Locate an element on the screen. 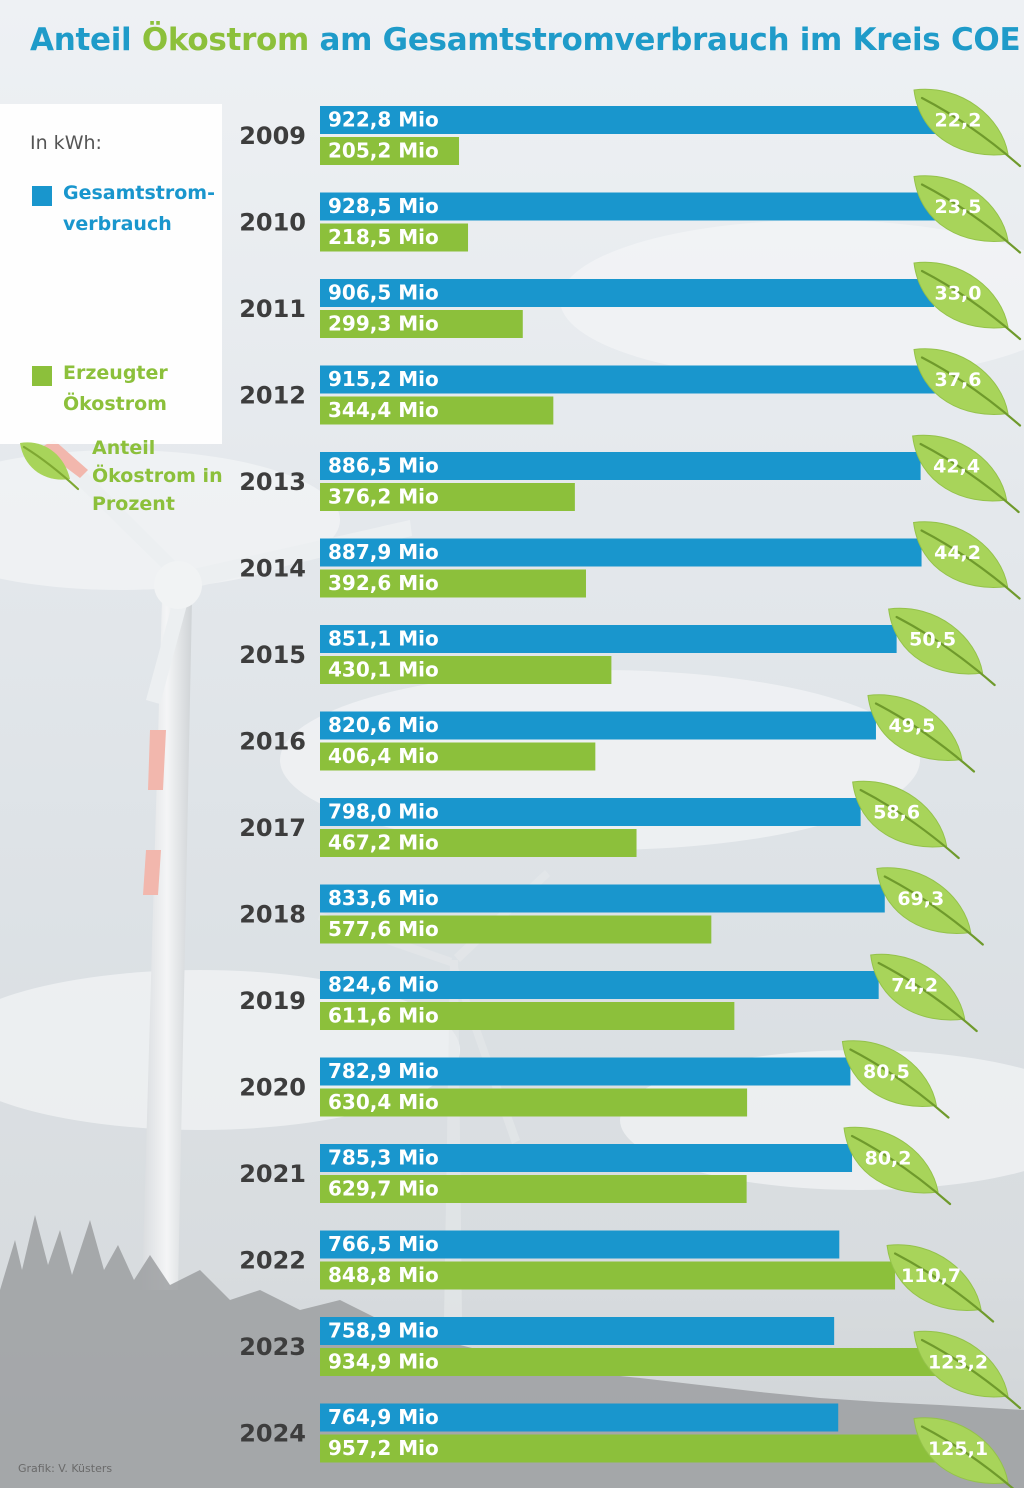 The width and height of the screenshot is (1024, 1488). percent-label: 123,2 is located at coordinates (958, 1363).